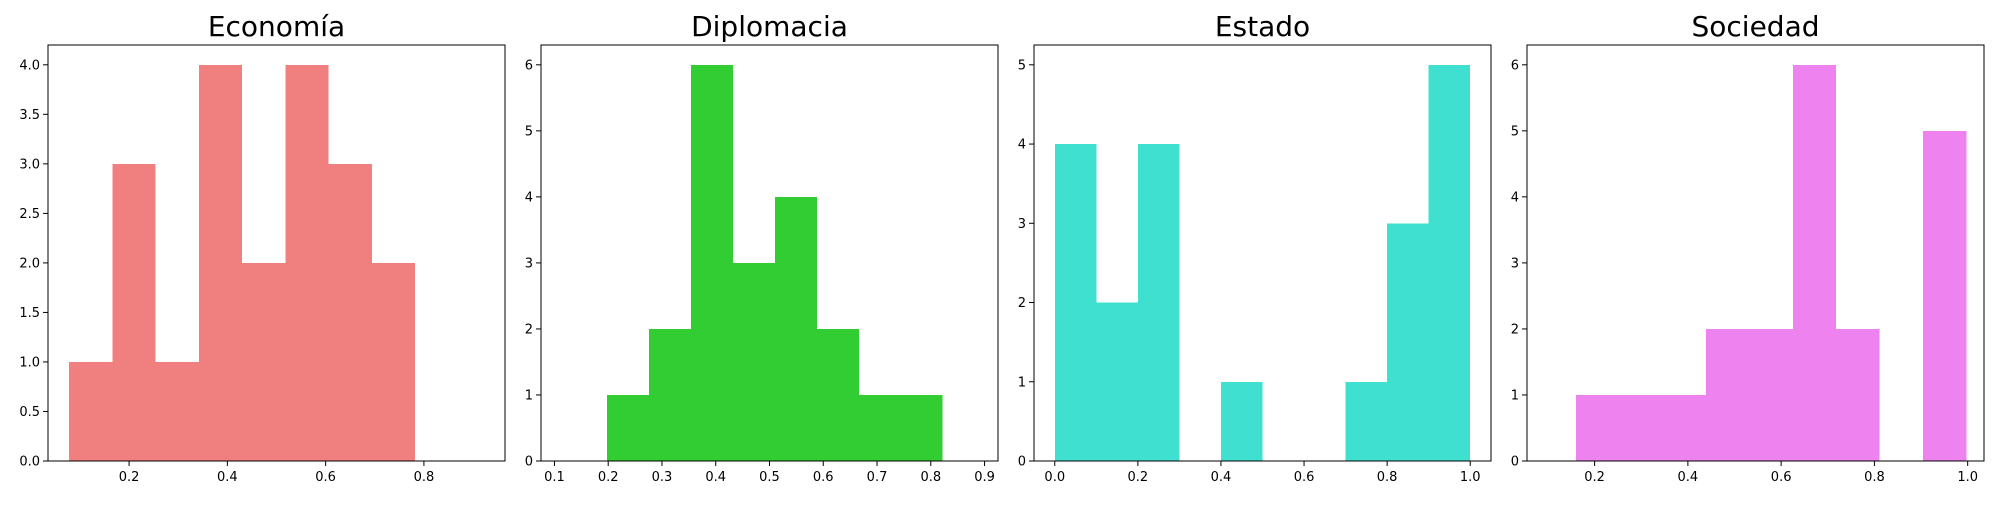  What do you see at coordinates (29, 214) in the screenshot?
I see `y-tick-label: 2.5` at bounding box center [29, 214].